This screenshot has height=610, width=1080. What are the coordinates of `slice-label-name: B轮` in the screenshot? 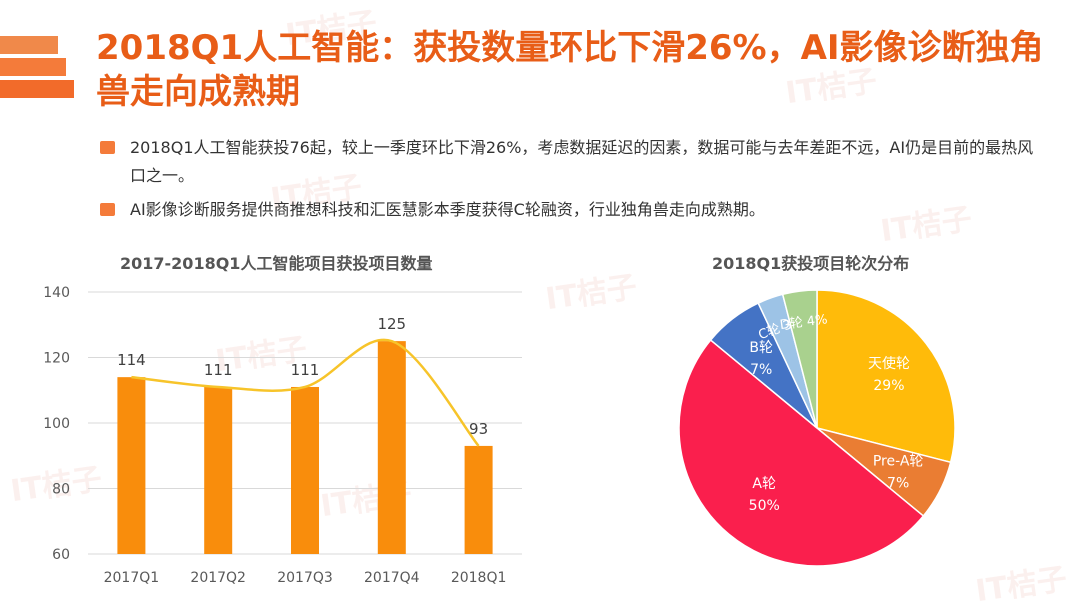 It's located at (761, 348).